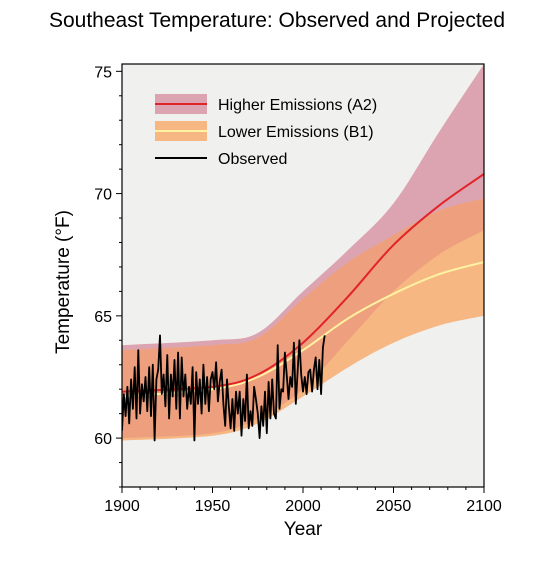 Image resolution: width=554 pixels, height=563 pixels. I want to click on x-axis-label: Year, so click(303, 529).